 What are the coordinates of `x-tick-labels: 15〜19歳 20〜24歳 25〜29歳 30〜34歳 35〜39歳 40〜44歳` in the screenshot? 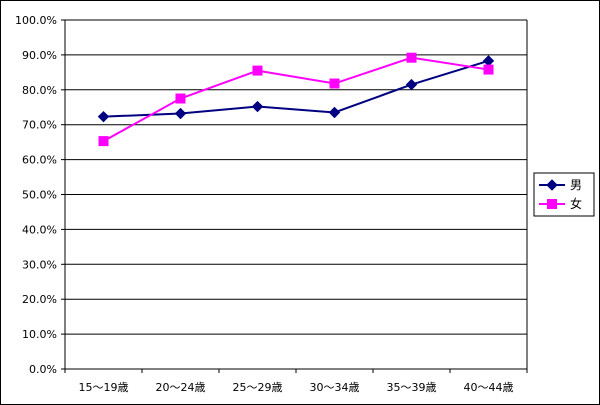 It's located at (296, 387).